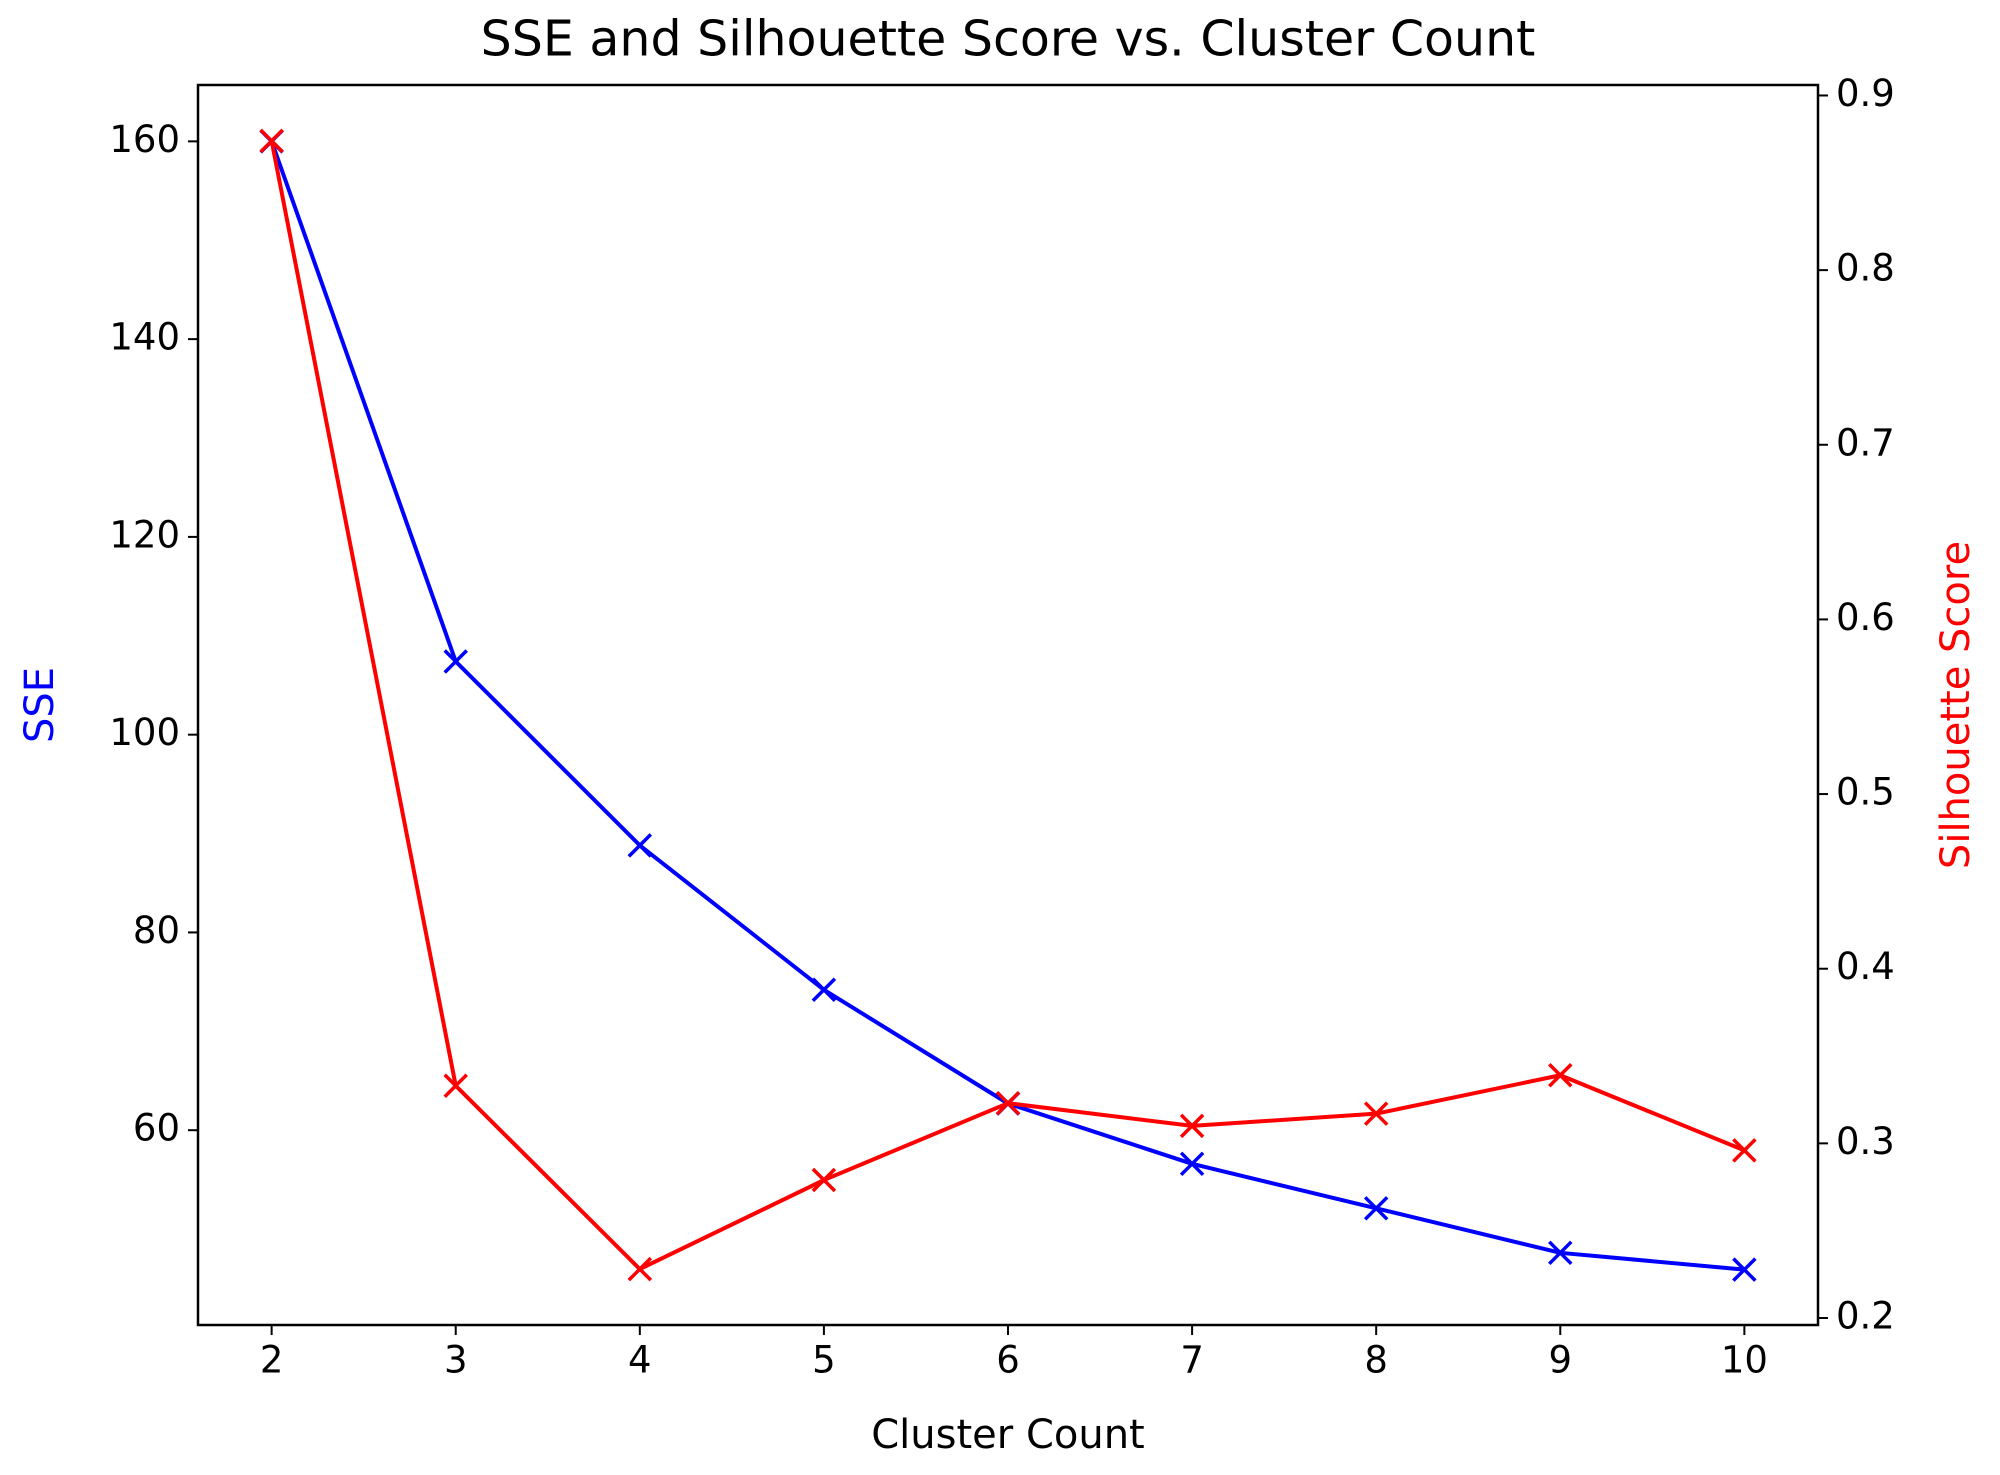  Describe the element at coordinates (1007, 1435) in the screenshot. I see `x-axis-label: Cluster Count` at that location.